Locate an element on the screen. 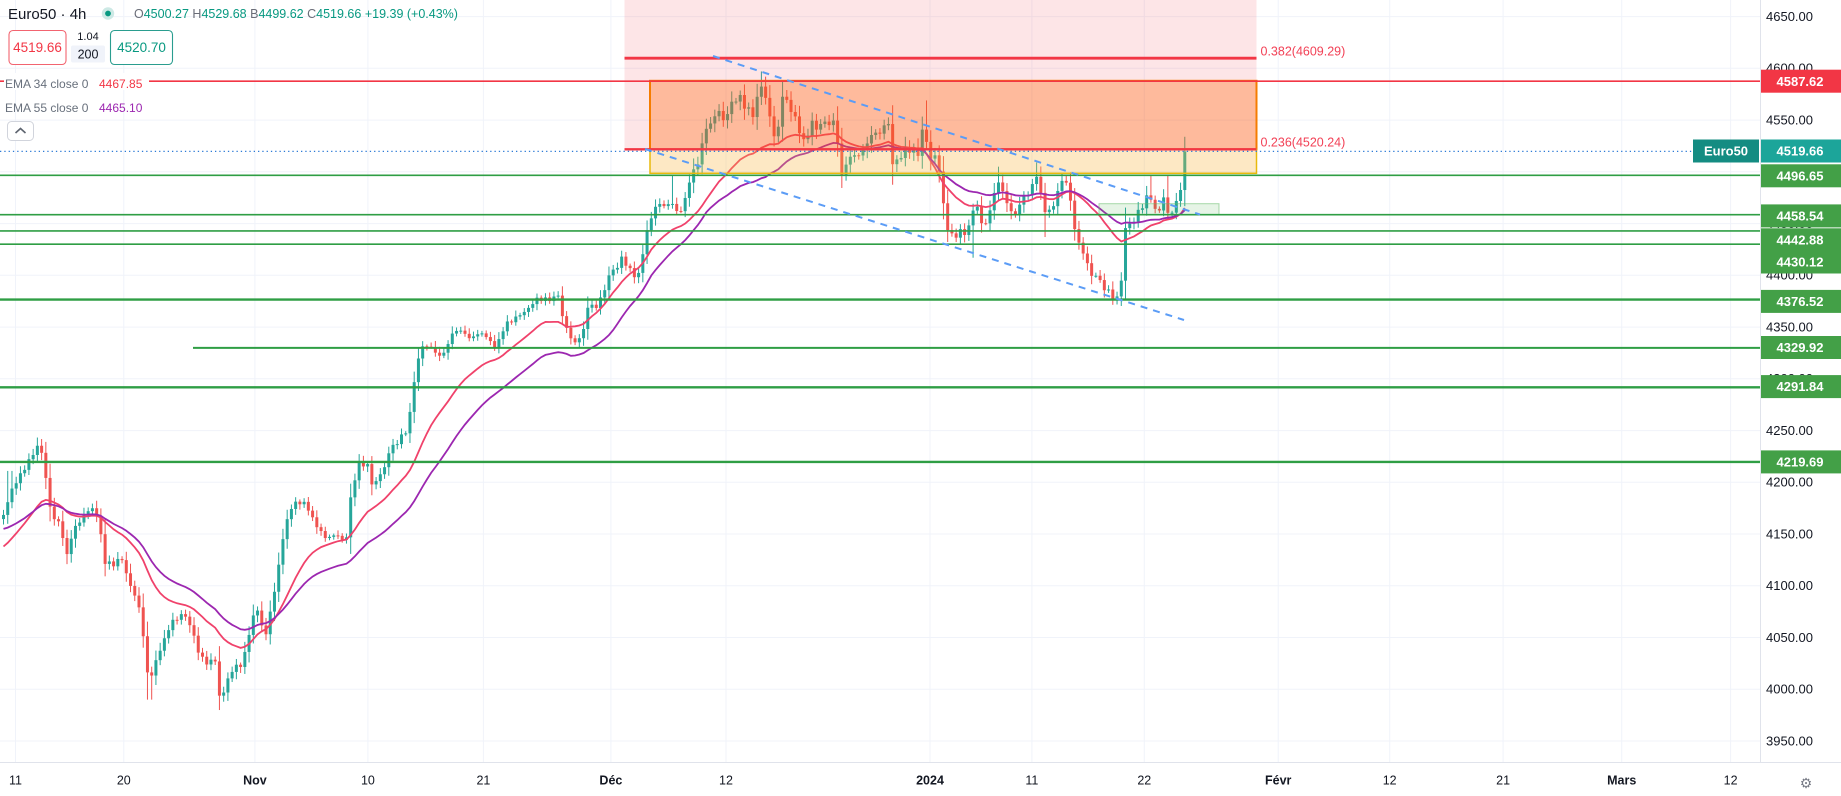  svg-text: 4250.00 is located at coordinates (1789, 430).